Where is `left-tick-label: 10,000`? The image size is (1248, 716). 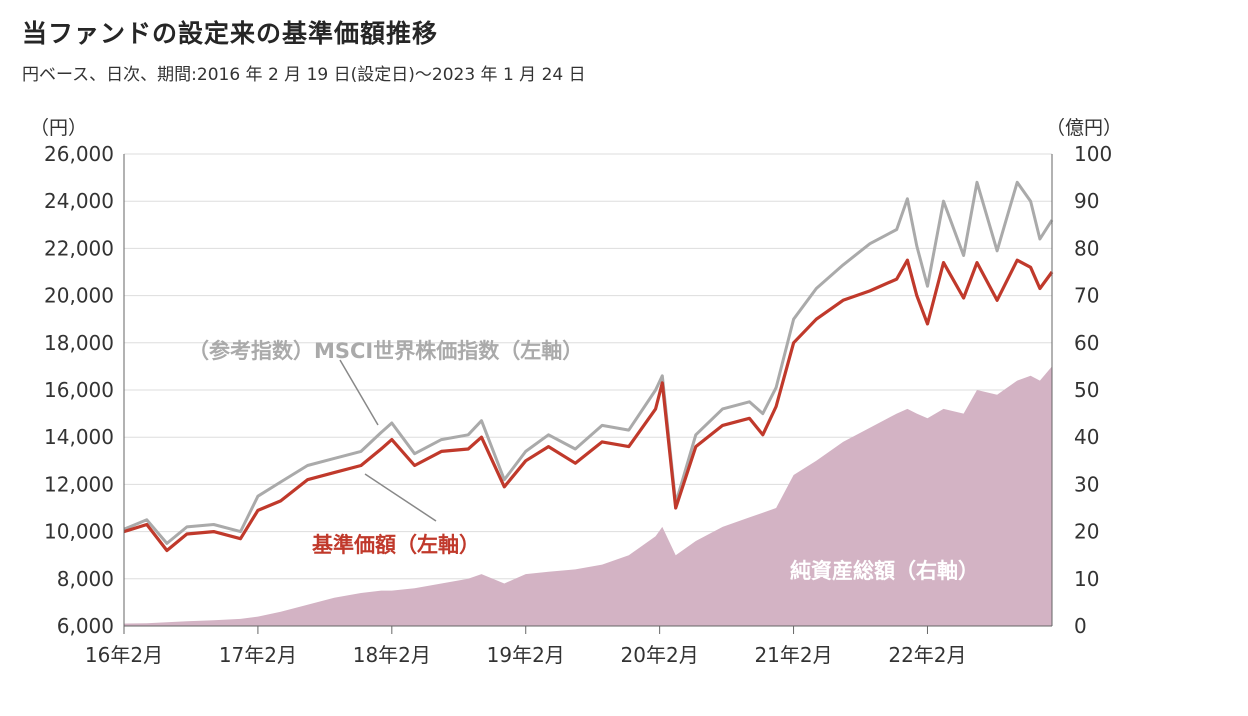 left-tick-label: 10,000 is located at coordinates (79, 532).